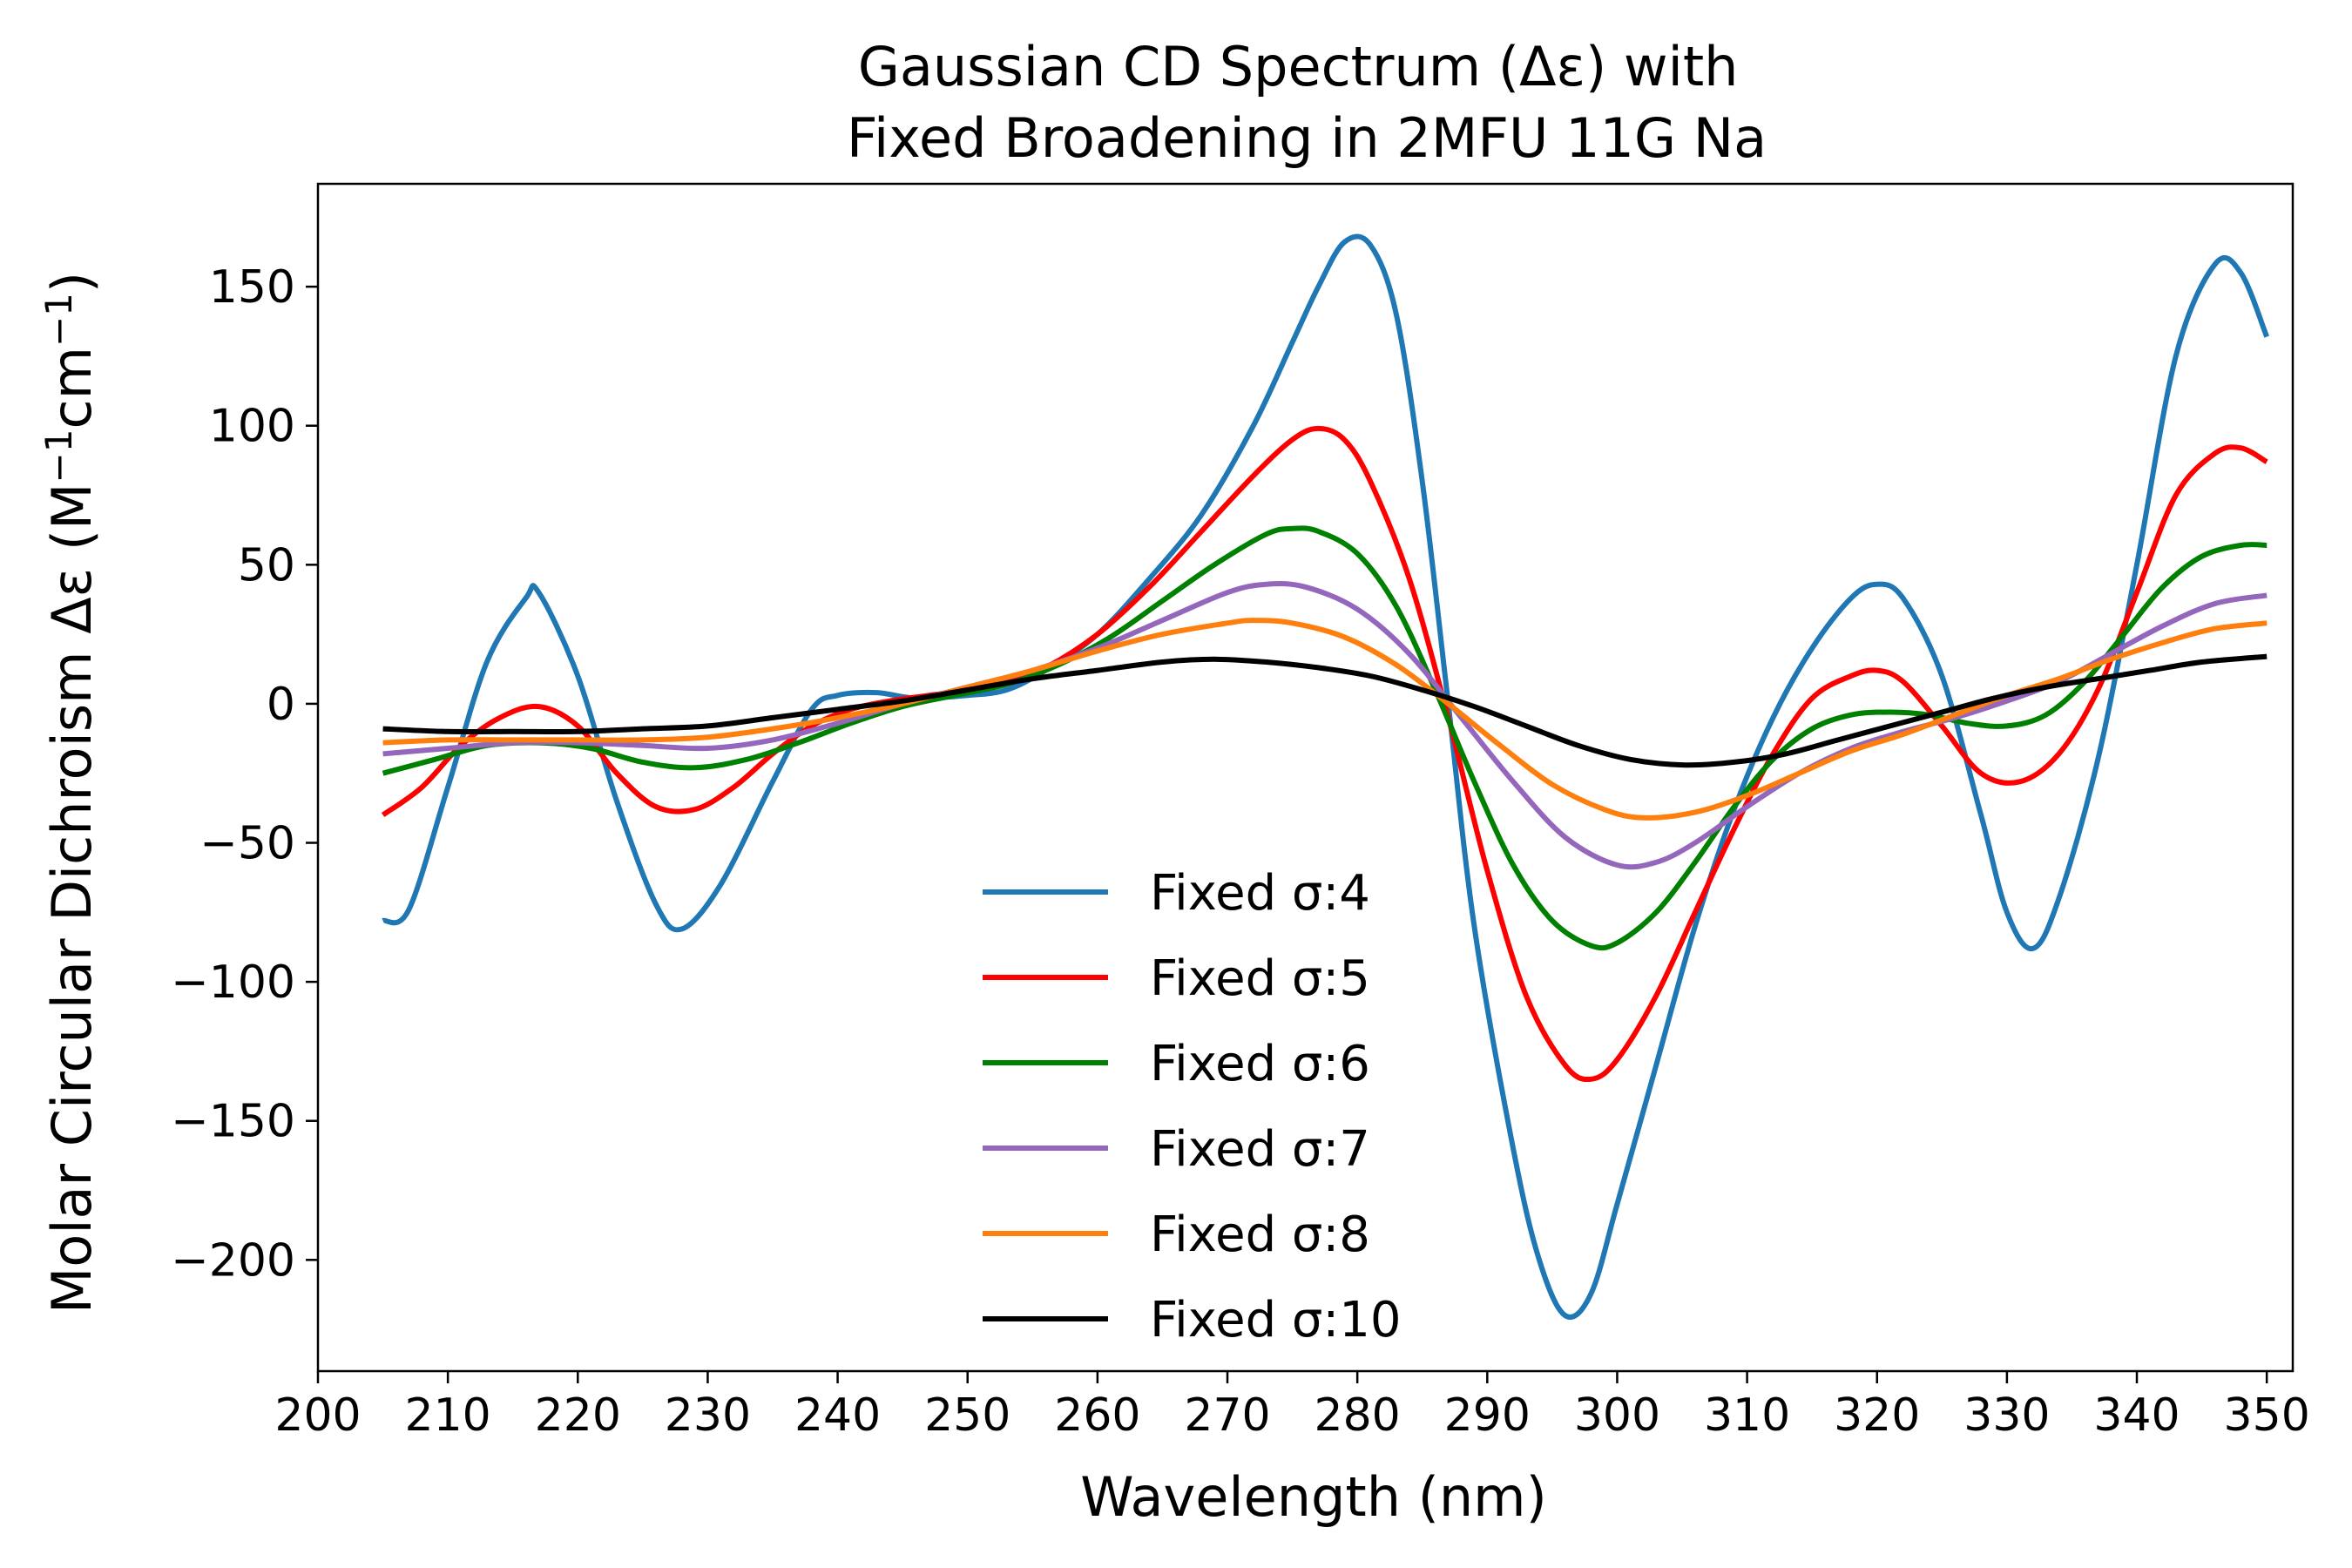  Describe the element at coordinates (1260, 978) in the screenshot. I see `legend-label-2: Fixed σ:5` at that location.